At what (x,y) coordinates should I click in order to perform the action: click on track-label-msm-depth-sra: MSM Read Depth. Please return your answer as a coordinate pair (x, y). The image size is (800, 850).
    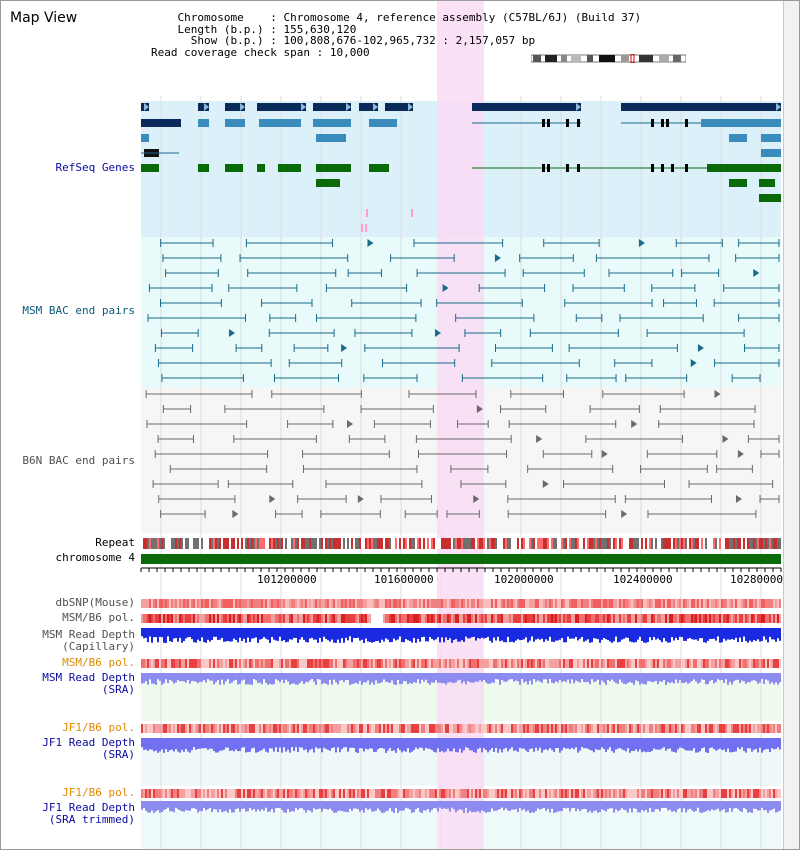
    Looking at the image, I should click on (88, 677).